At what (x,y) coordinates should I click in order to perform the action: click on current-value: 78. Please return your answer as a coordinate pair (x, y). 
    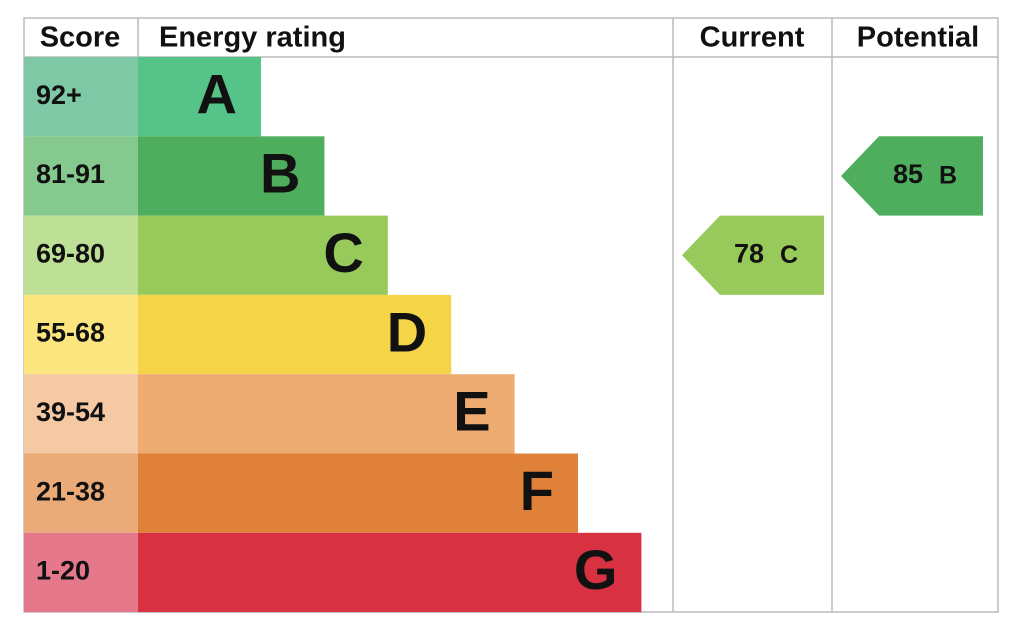
    Looking at the image, I should click on (749, 253).